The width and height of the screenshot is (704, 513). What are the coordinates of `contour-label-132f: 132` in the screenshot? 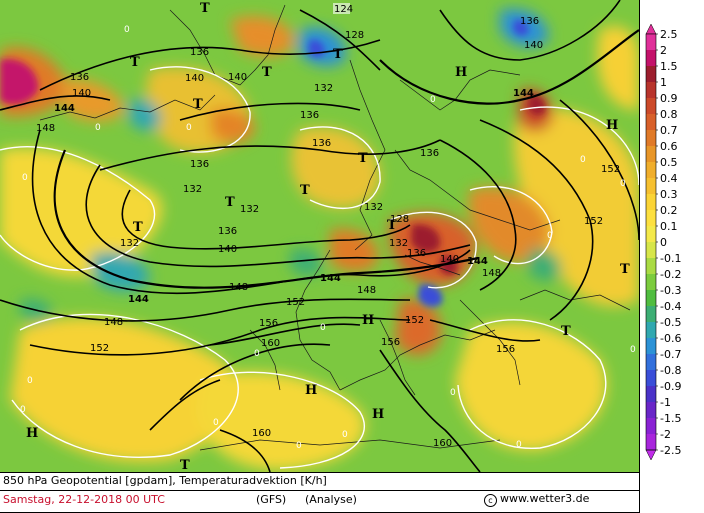 It's located at (398, 243).